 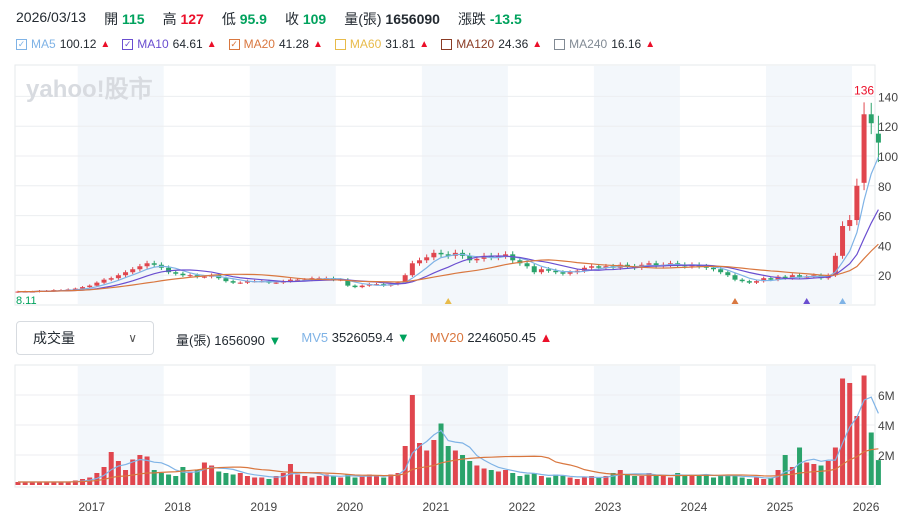 I want to click on ma-legend-item-ma120: MA120 24.36 ▲, so click(x=491, y=44).